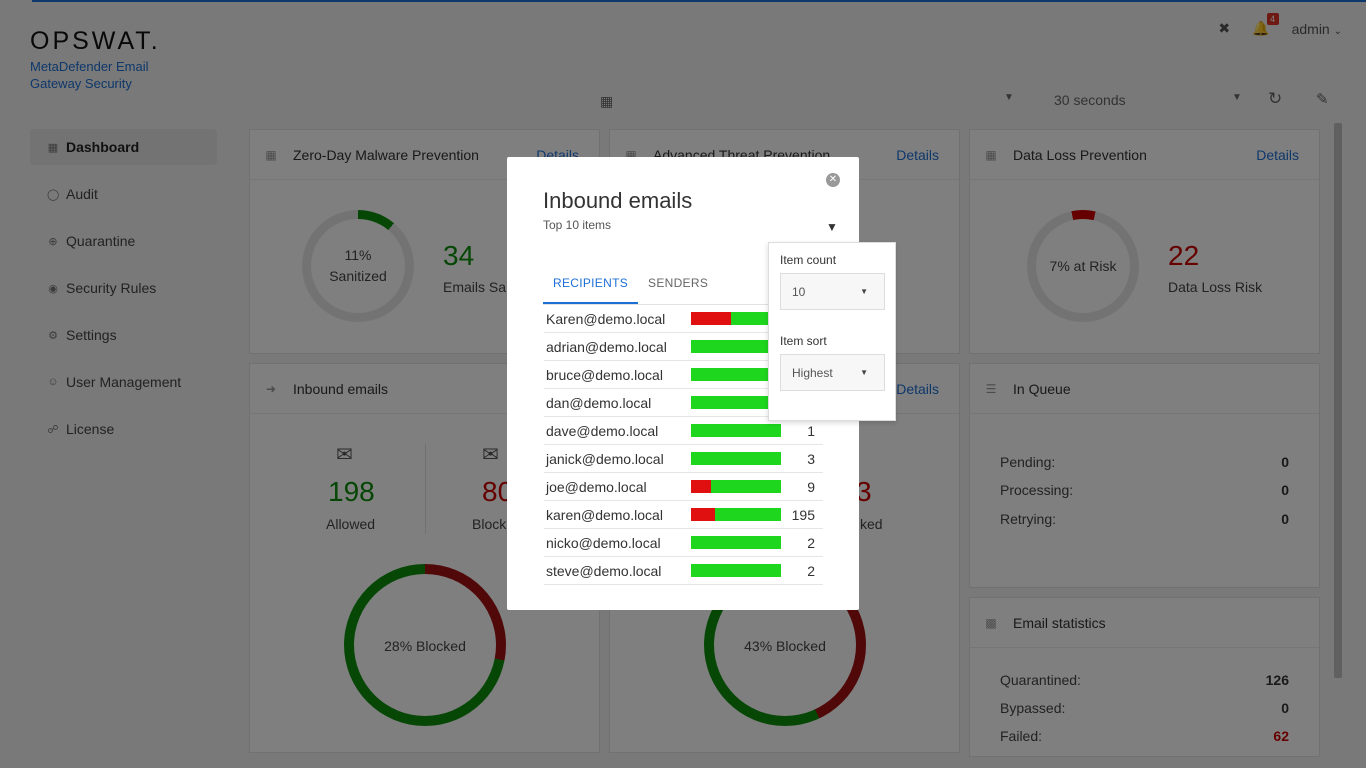 This screenshot has width=1366, height=768. What do you see at coordinates (577, 225) in the screenshot?
I see `modal-subtitle: Top 10 items` at bounding box center [577, 225].